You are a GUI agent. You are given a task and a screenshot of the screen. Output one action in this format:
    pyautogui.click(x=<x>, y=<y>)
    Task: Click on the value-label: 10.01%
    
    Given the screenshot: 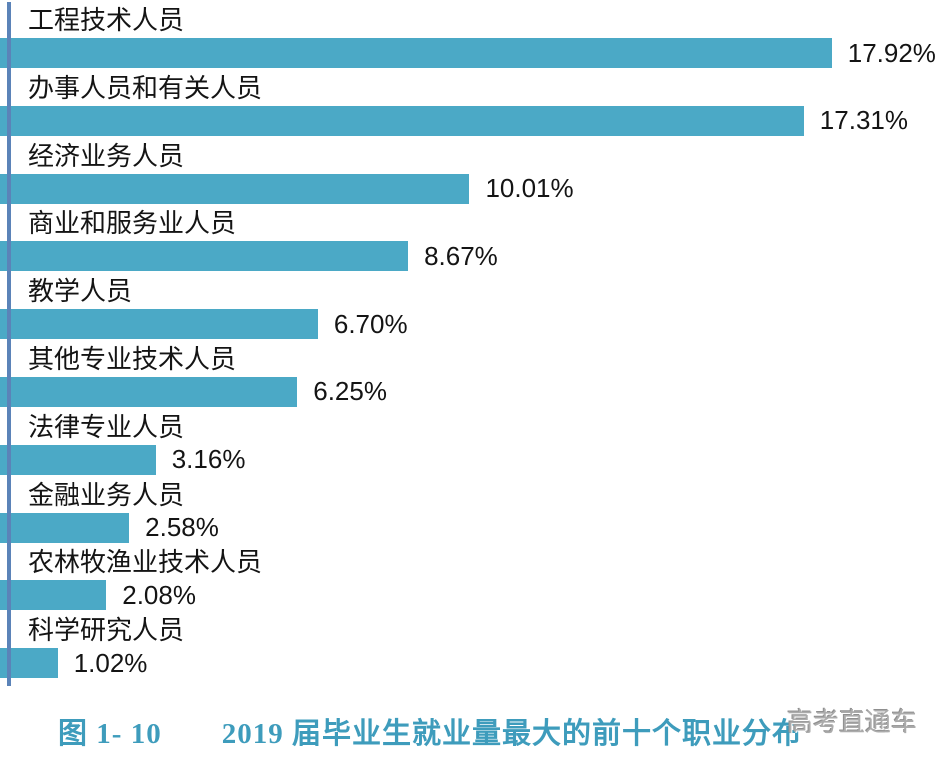 What is the action you would take?
    pyautogui.click(x=529, y=188)
    